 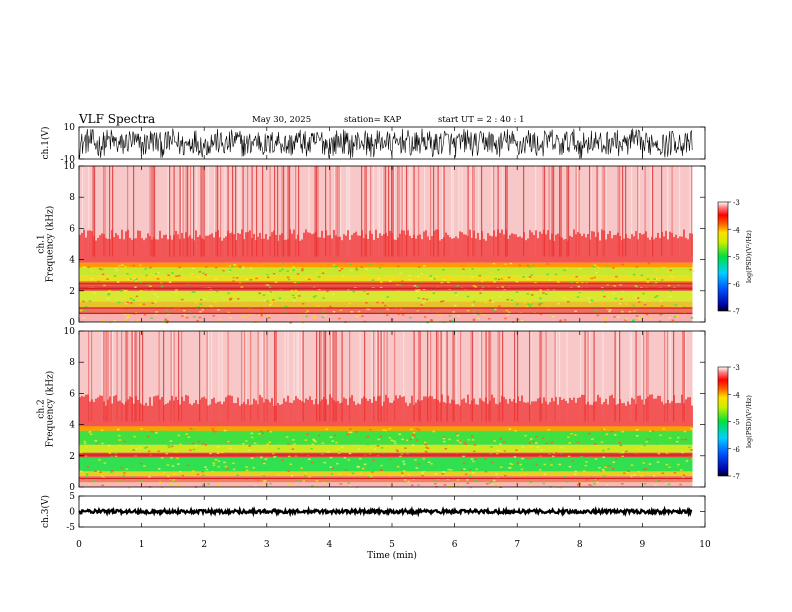 What do you see at coordinates (643, 545) in the screenshot?
I see `xtick-label: 9` at bounding box center [643, 545].